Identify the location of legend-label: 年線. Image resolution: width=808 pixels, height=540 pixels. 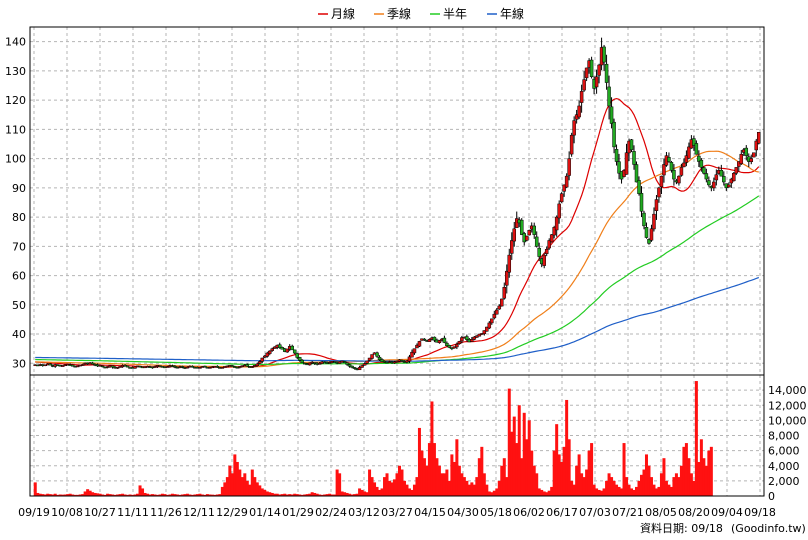
(512, 13).